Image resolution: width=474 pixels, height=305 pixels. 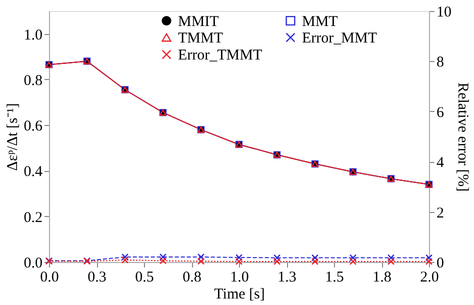 I want to click on y-tick-label: 0.8, so click(x=33, y=80).